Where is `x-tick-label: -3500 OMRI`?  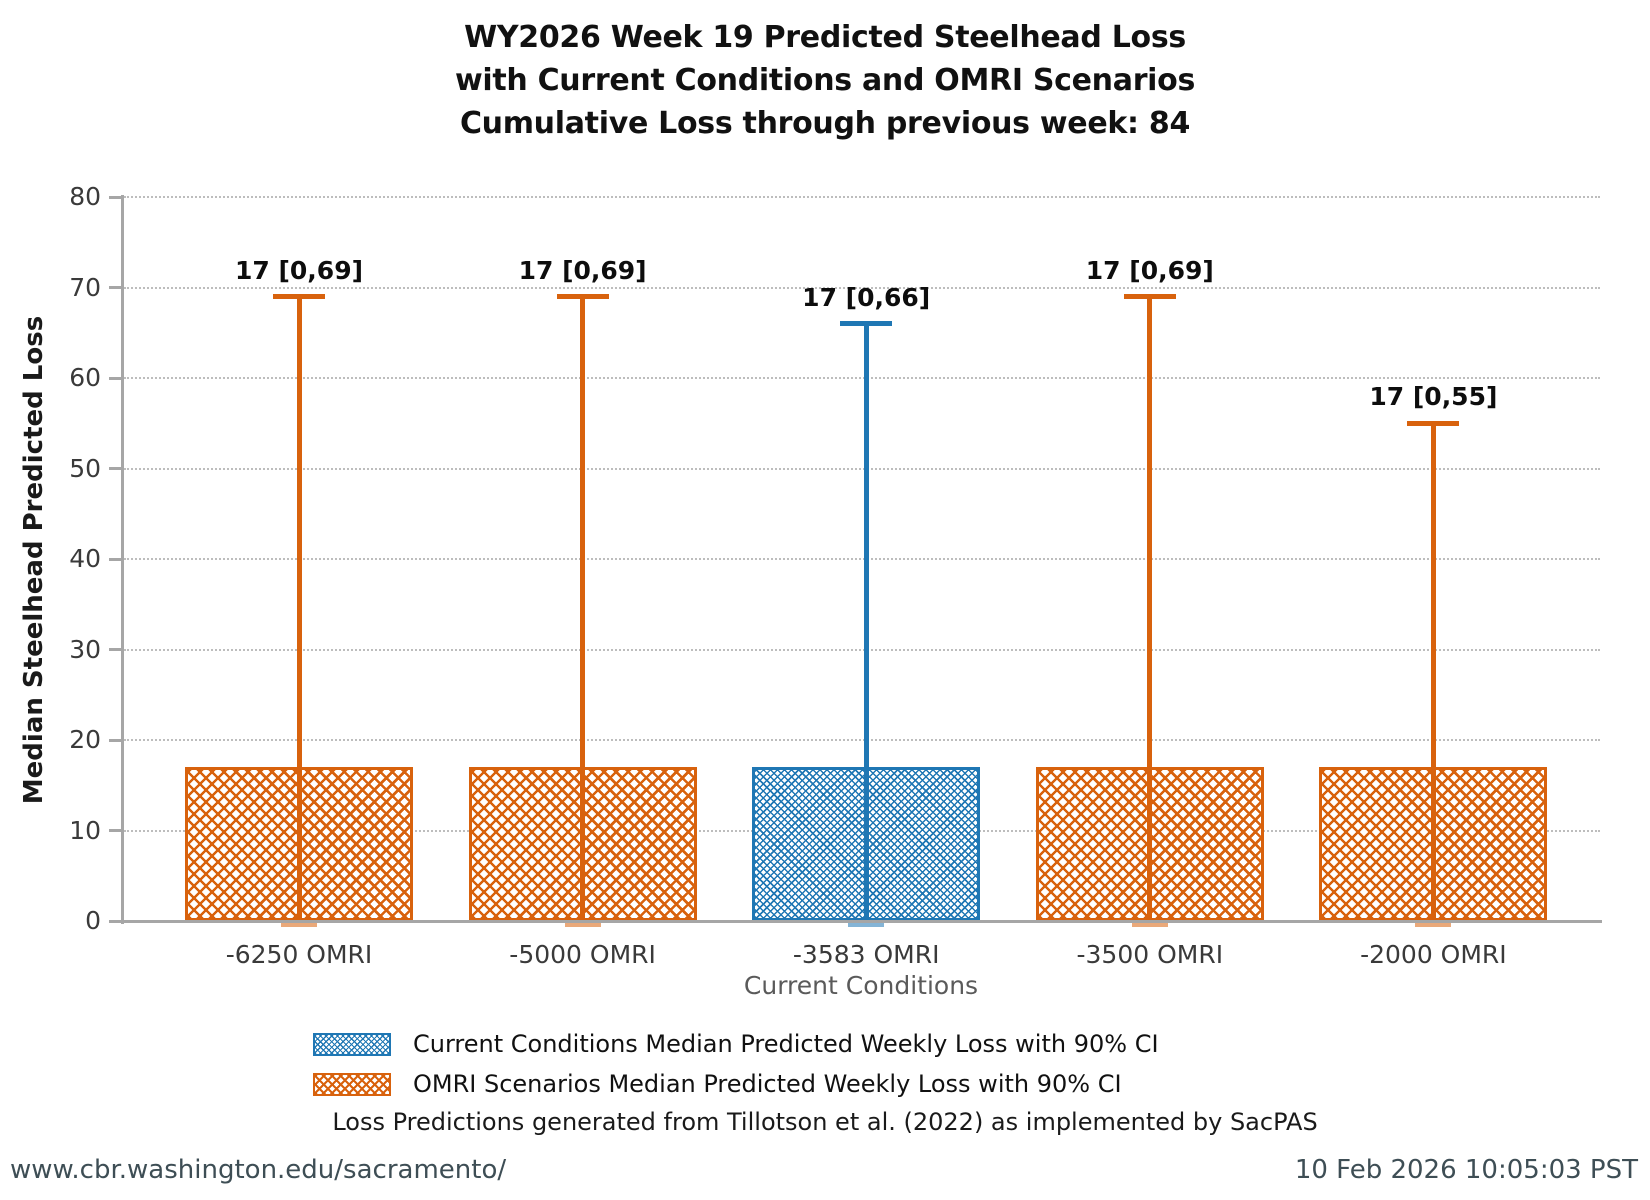 x-tick-label: -3500 OMRI is located at coordinates (1150, 954).